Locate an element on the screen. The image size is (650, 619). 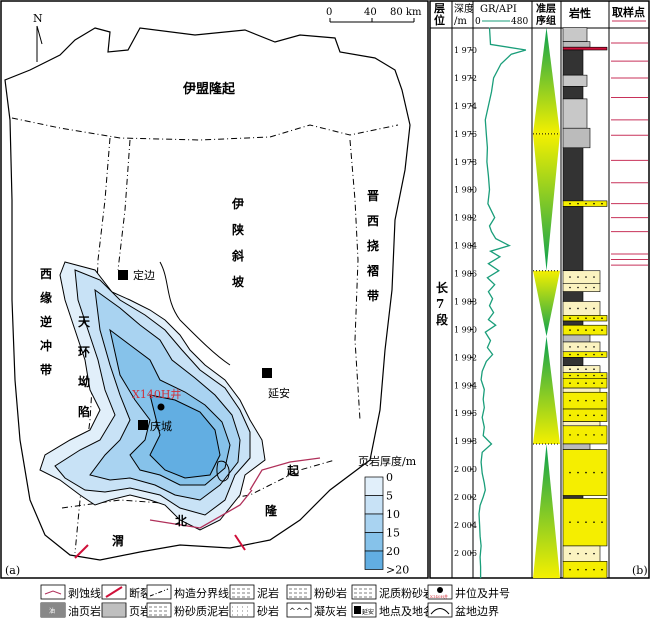
lithology-layer-fault is located at coordinates (585, 48).